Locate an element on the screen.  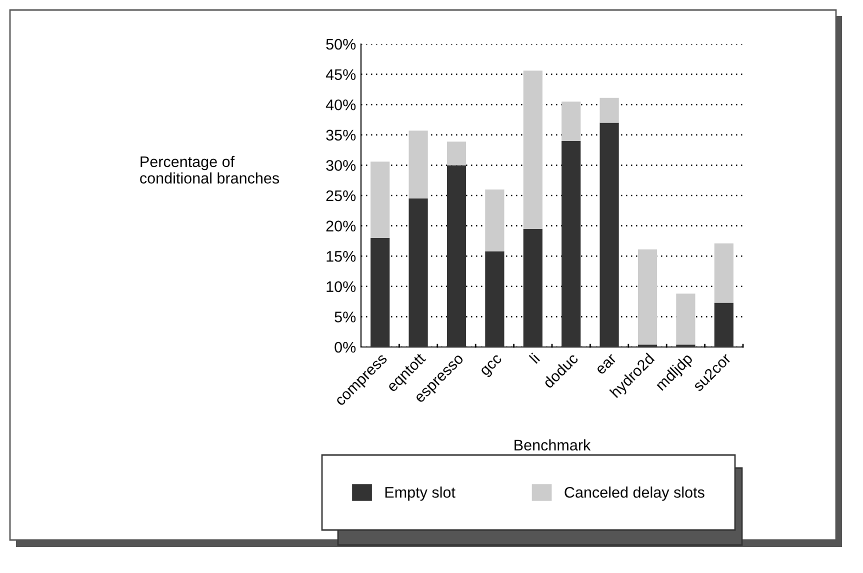
y-tick-label: 0% is located at coordinates (345, 347).